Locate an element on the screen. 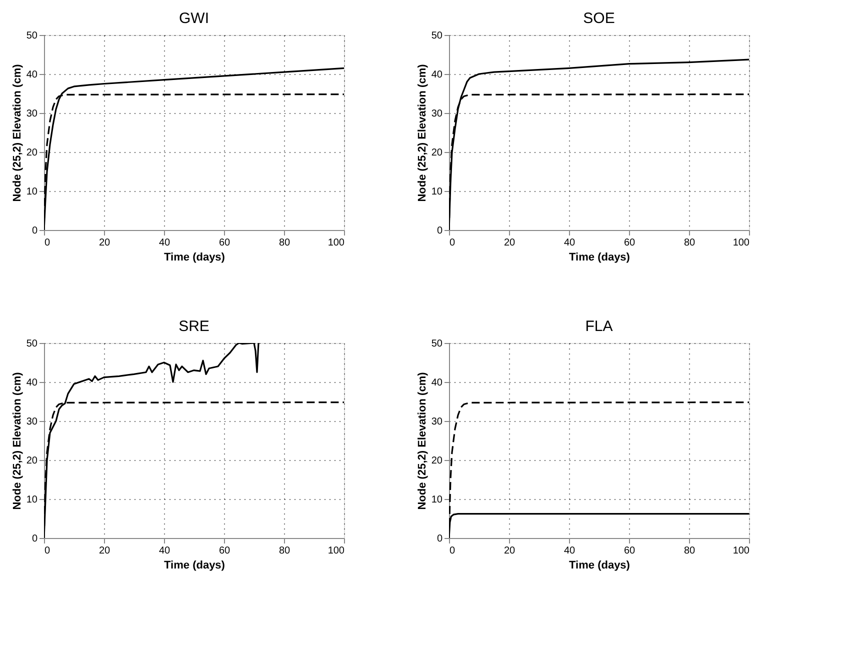 This screenshot has width=852, height=671. chart-title: FLA is located at coordinates (599, 326).